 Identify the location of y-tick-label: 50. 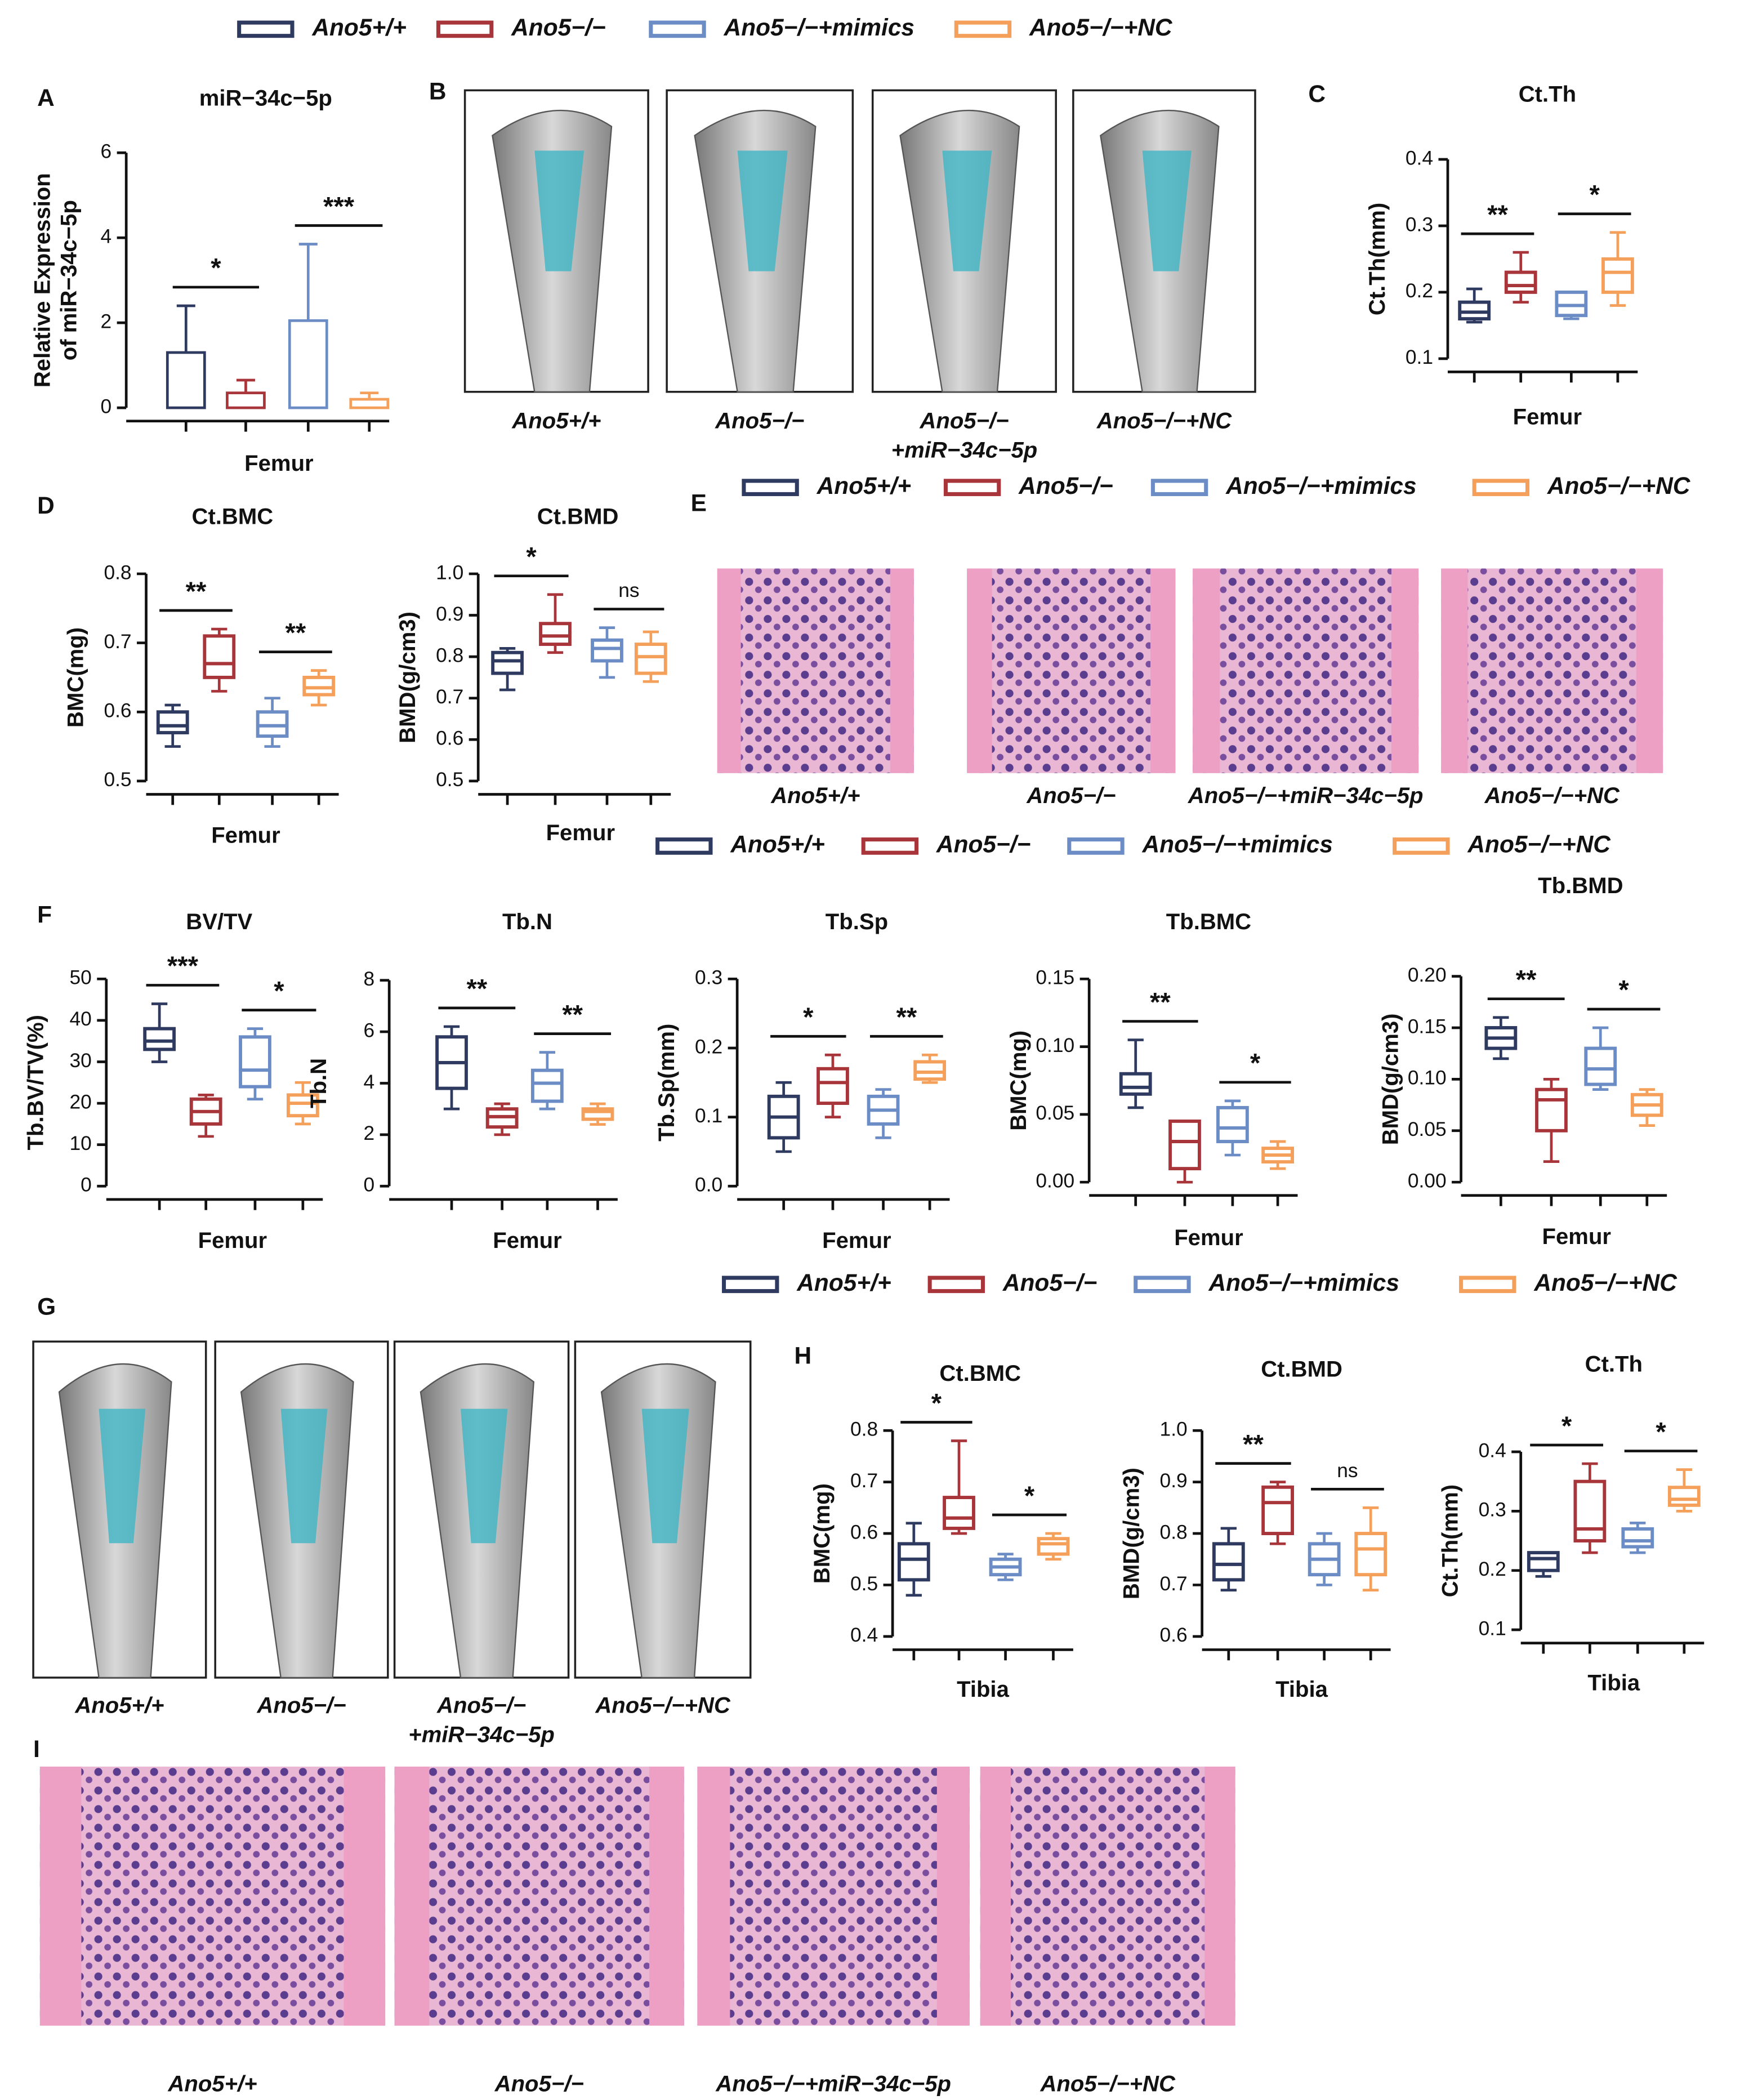
(80, 978).